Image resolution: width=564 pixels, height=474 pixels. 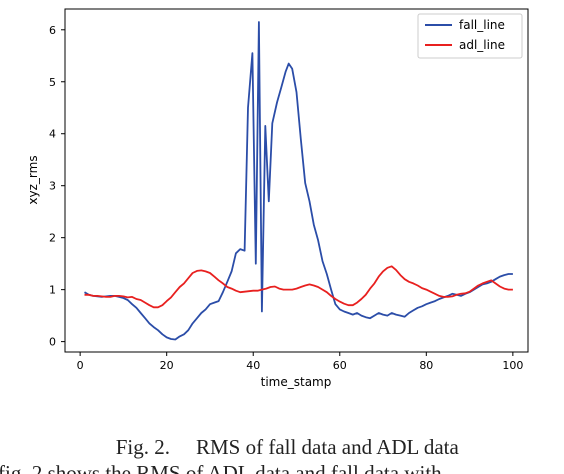 I want to click on y-tick-label: 4, so click(x=52, y=134).